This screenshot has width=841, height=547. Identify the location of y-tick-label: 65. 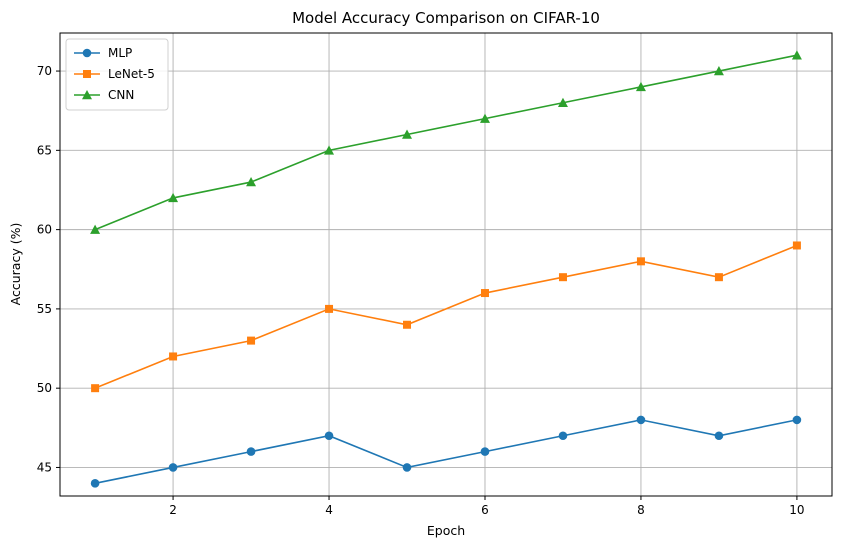
(44, 150).